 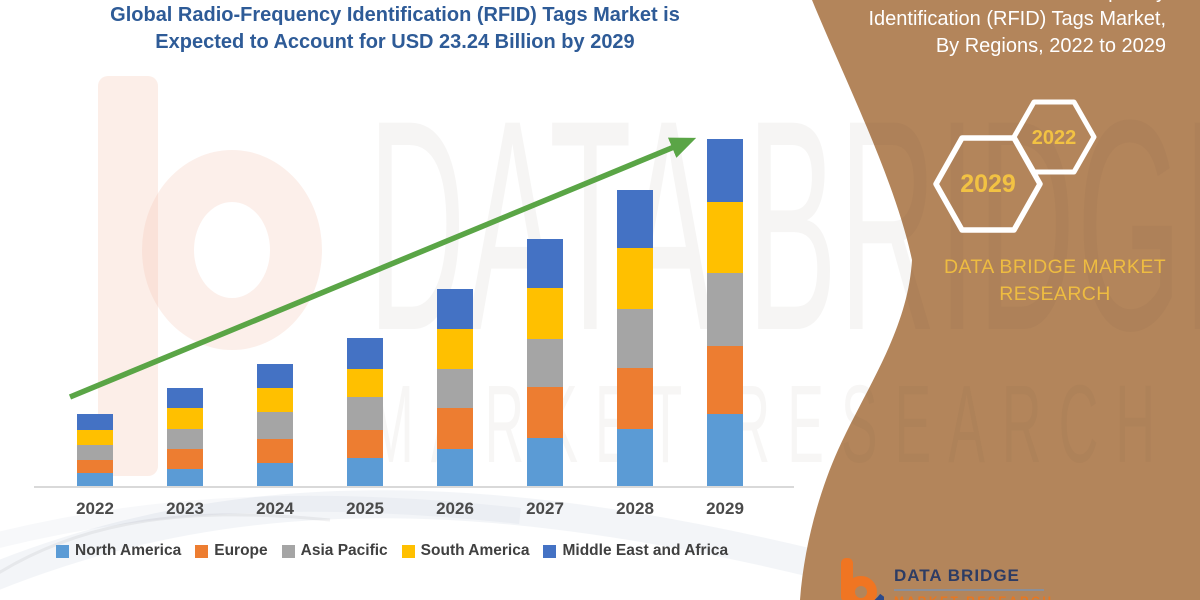 I want to click on databridge-logo-icon, so click(x=862, y=579).